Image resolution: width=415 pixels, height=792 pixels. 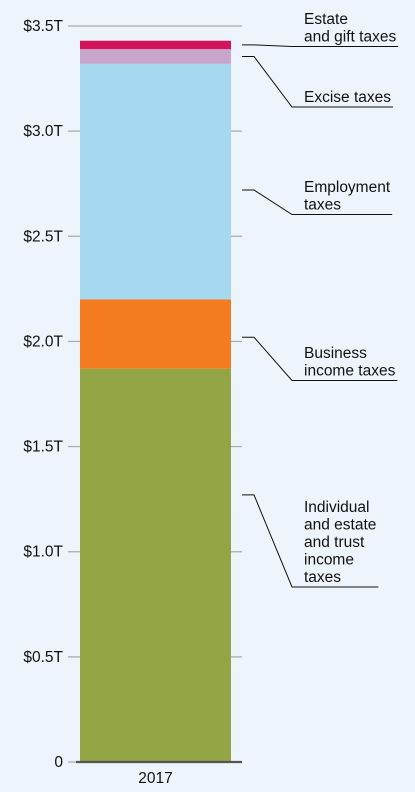 What do you see at coordinates (329, 560) in the screenshot?
I see `callout-label: income` at bounding box center [329, 560].